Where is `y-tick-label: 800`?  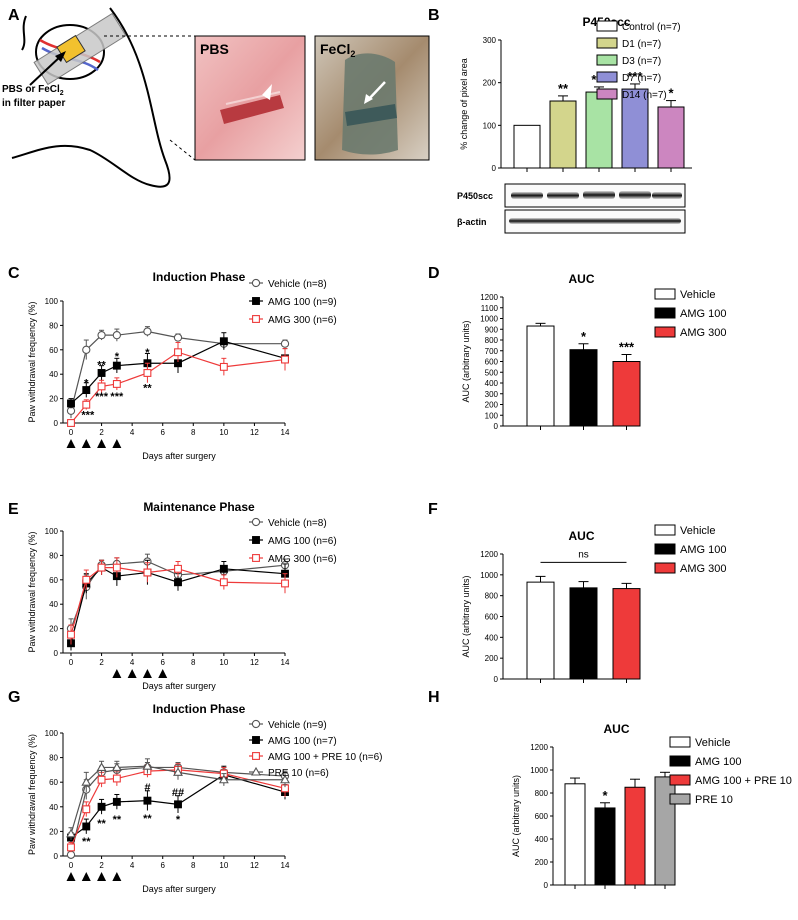
y-tick-label: 800 is located at coordinates (492, 596).